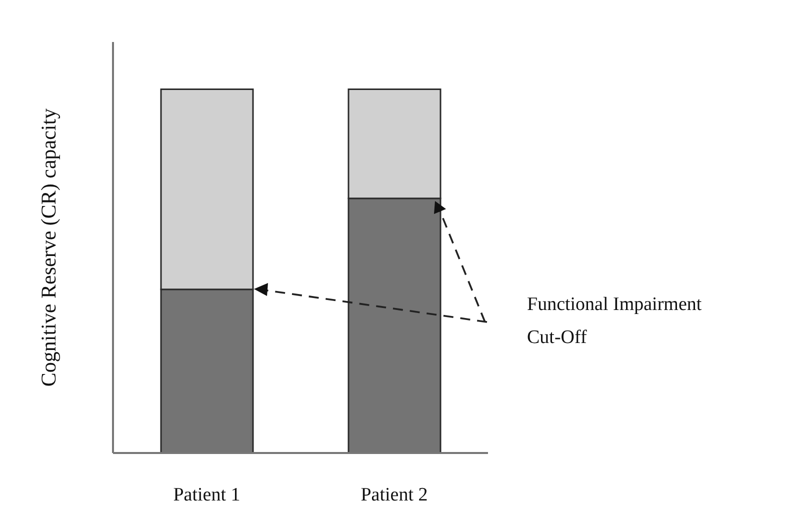 Image resolution: width=792 pixels, height=525 pixels. What do you see at coordinates (48, 247) in the screenshot?
I see `y-axis-title: Cognitive Reserve (CR) capacity` at bounding box center [48, 247].